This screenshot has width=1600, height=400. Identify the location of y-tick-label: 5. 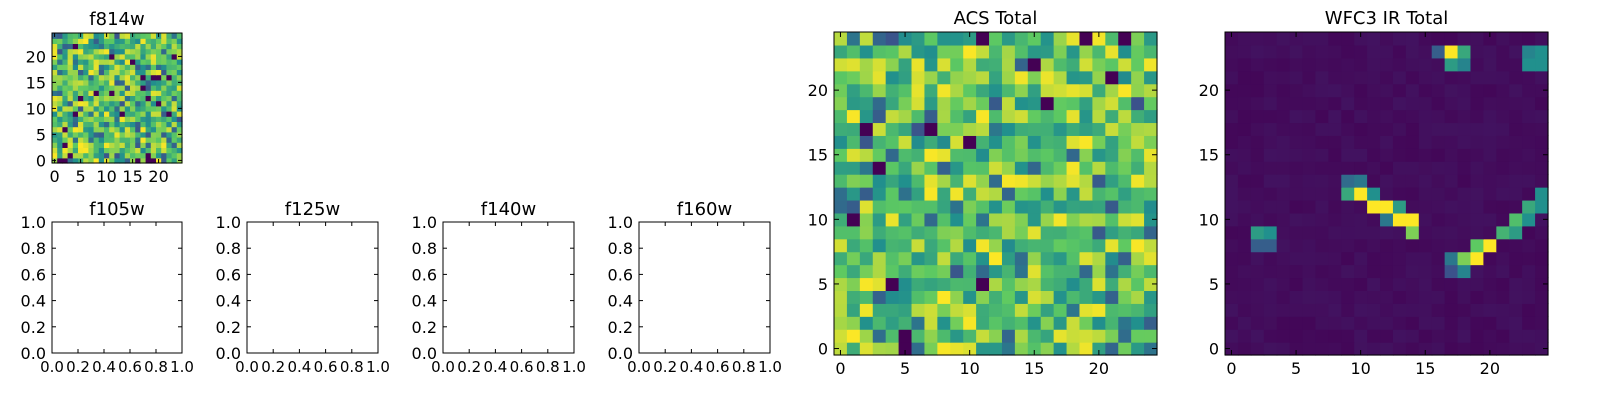
(823, 284).